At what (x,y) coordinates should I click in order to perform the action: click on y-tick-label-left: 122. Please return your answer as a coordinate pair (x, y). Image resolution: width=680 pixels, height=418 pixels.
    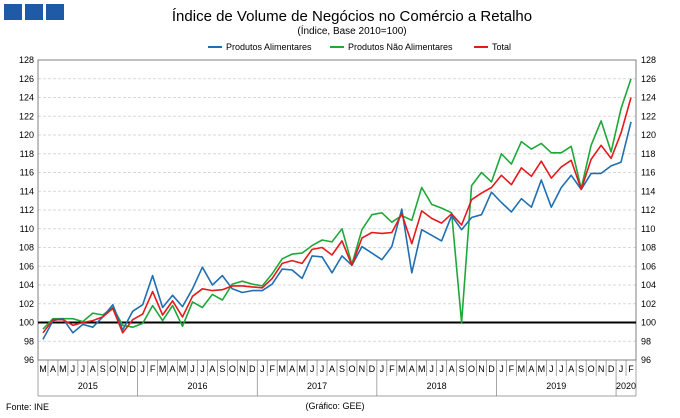
    Looking at the image, I should click on (26, 116).